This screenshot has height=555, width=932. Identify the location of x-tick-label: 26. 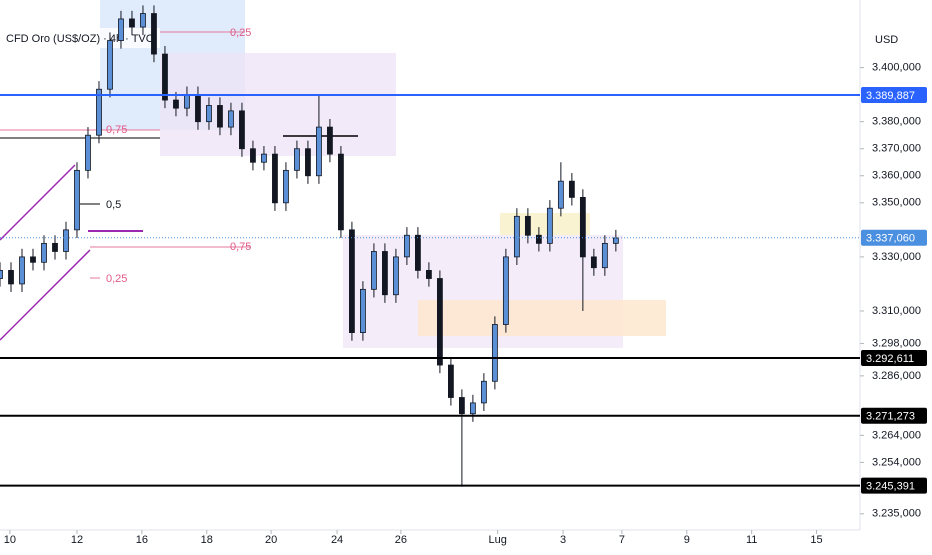
(401, 540).